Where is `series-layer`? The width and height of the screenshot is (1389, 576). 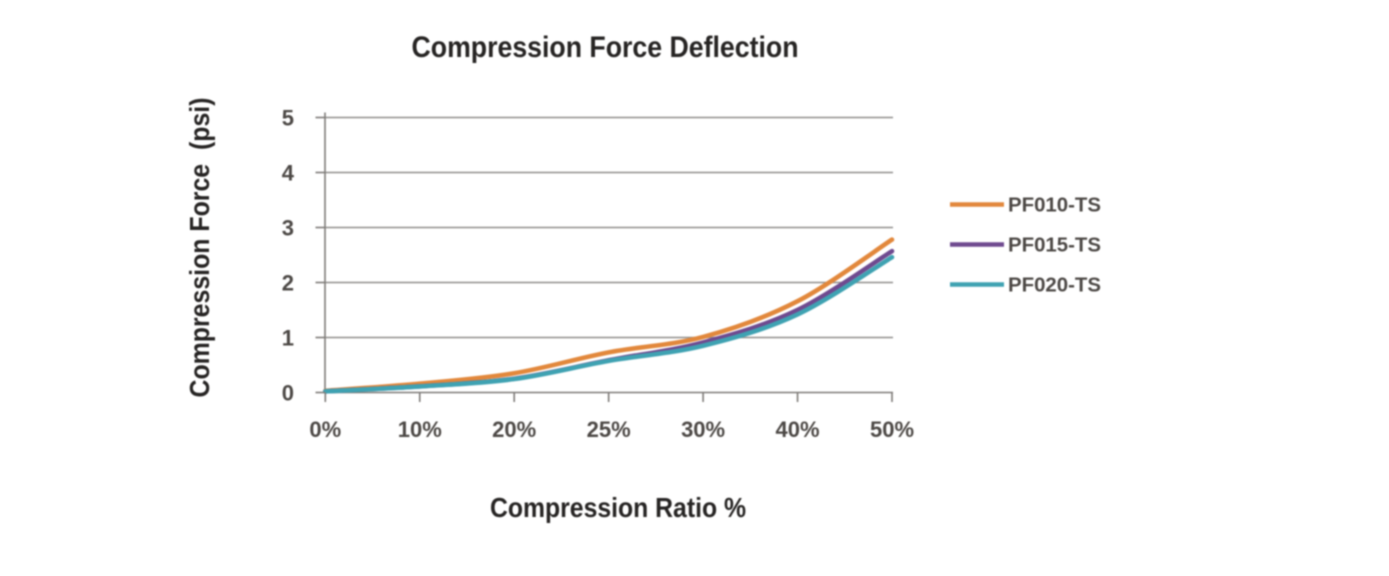 series-layer is located at coordinates (609, 315).